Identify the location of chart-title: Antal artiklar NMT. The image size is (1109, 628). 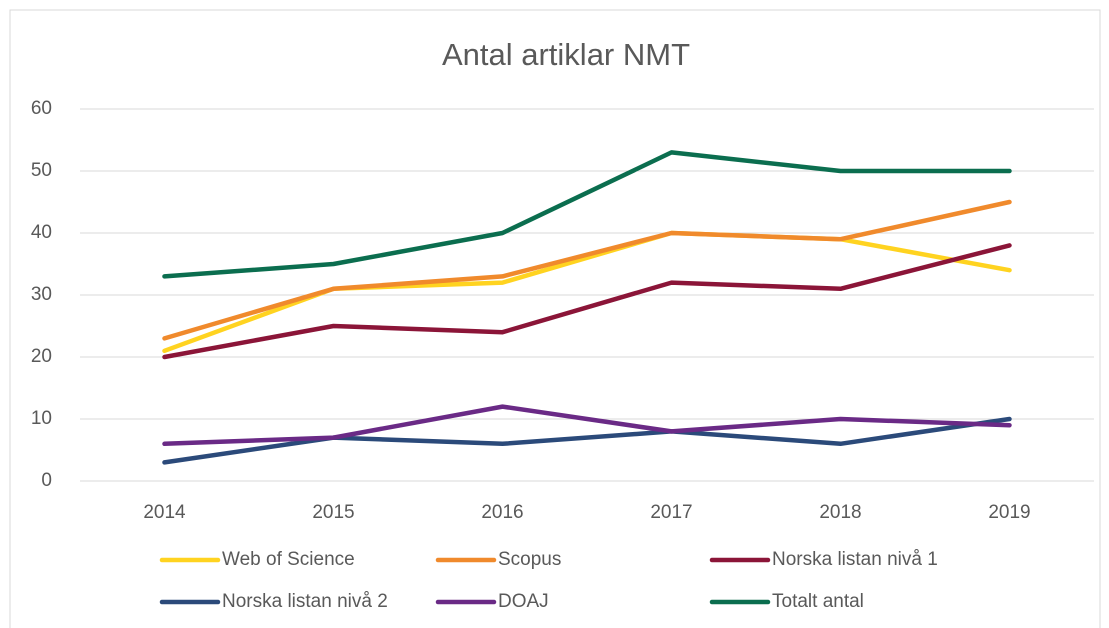
(566, 54).